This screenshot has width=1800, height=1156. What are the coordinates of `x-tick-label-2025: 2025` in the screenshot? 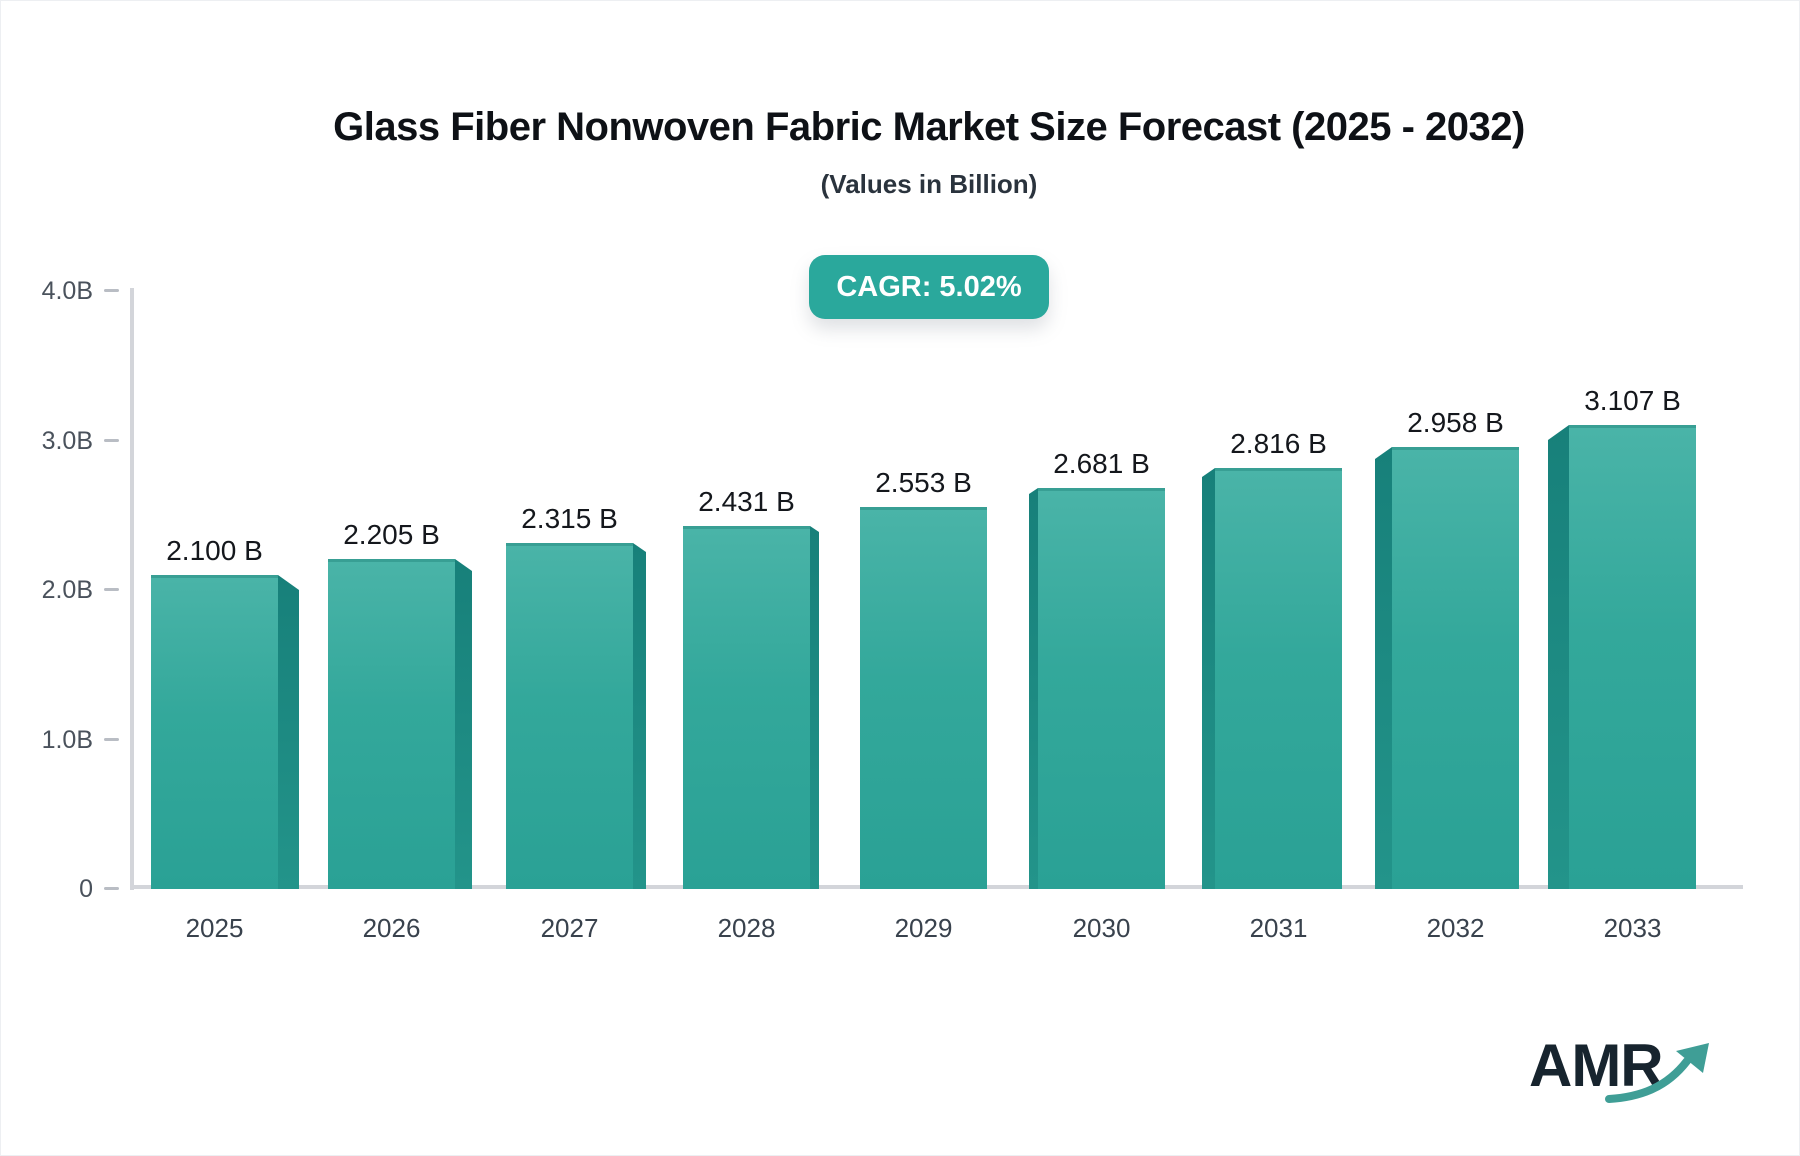 It's located at (214, 928).